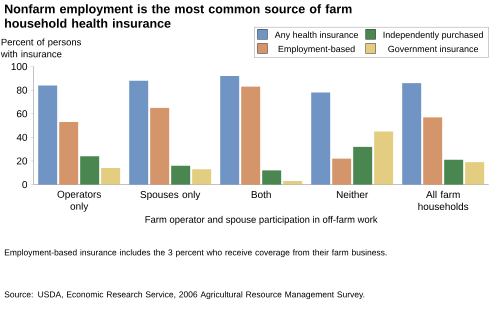 Image resolution: width=501 pixels, height=325 pixels. I want to click on y-tick-label: 20, so click(22, 161).